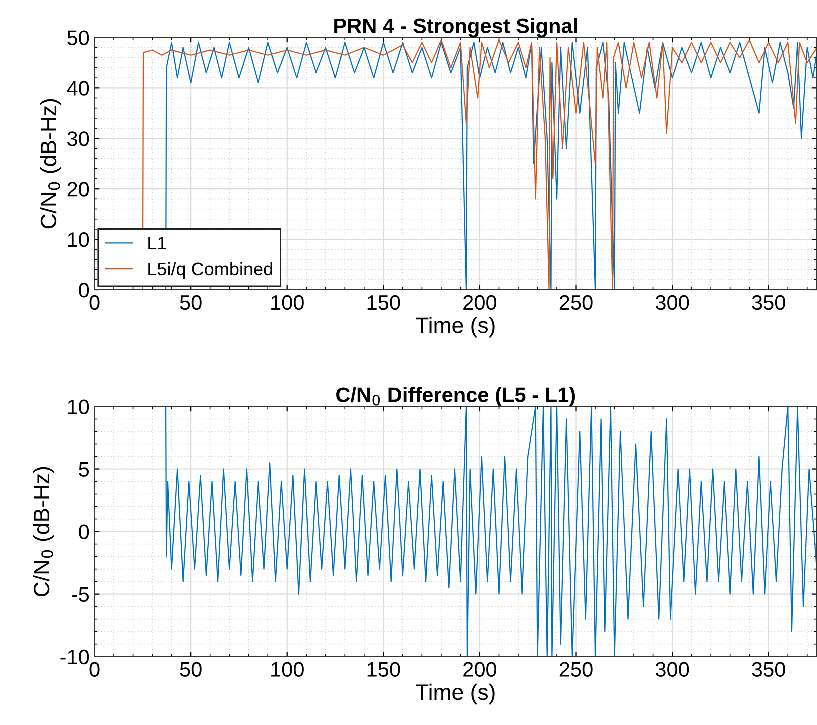 This screenshot has height=725, width=817. Describe the element at coordinates (79, 139) in the screenshot. I see `y-tick-label: 30` at that location.